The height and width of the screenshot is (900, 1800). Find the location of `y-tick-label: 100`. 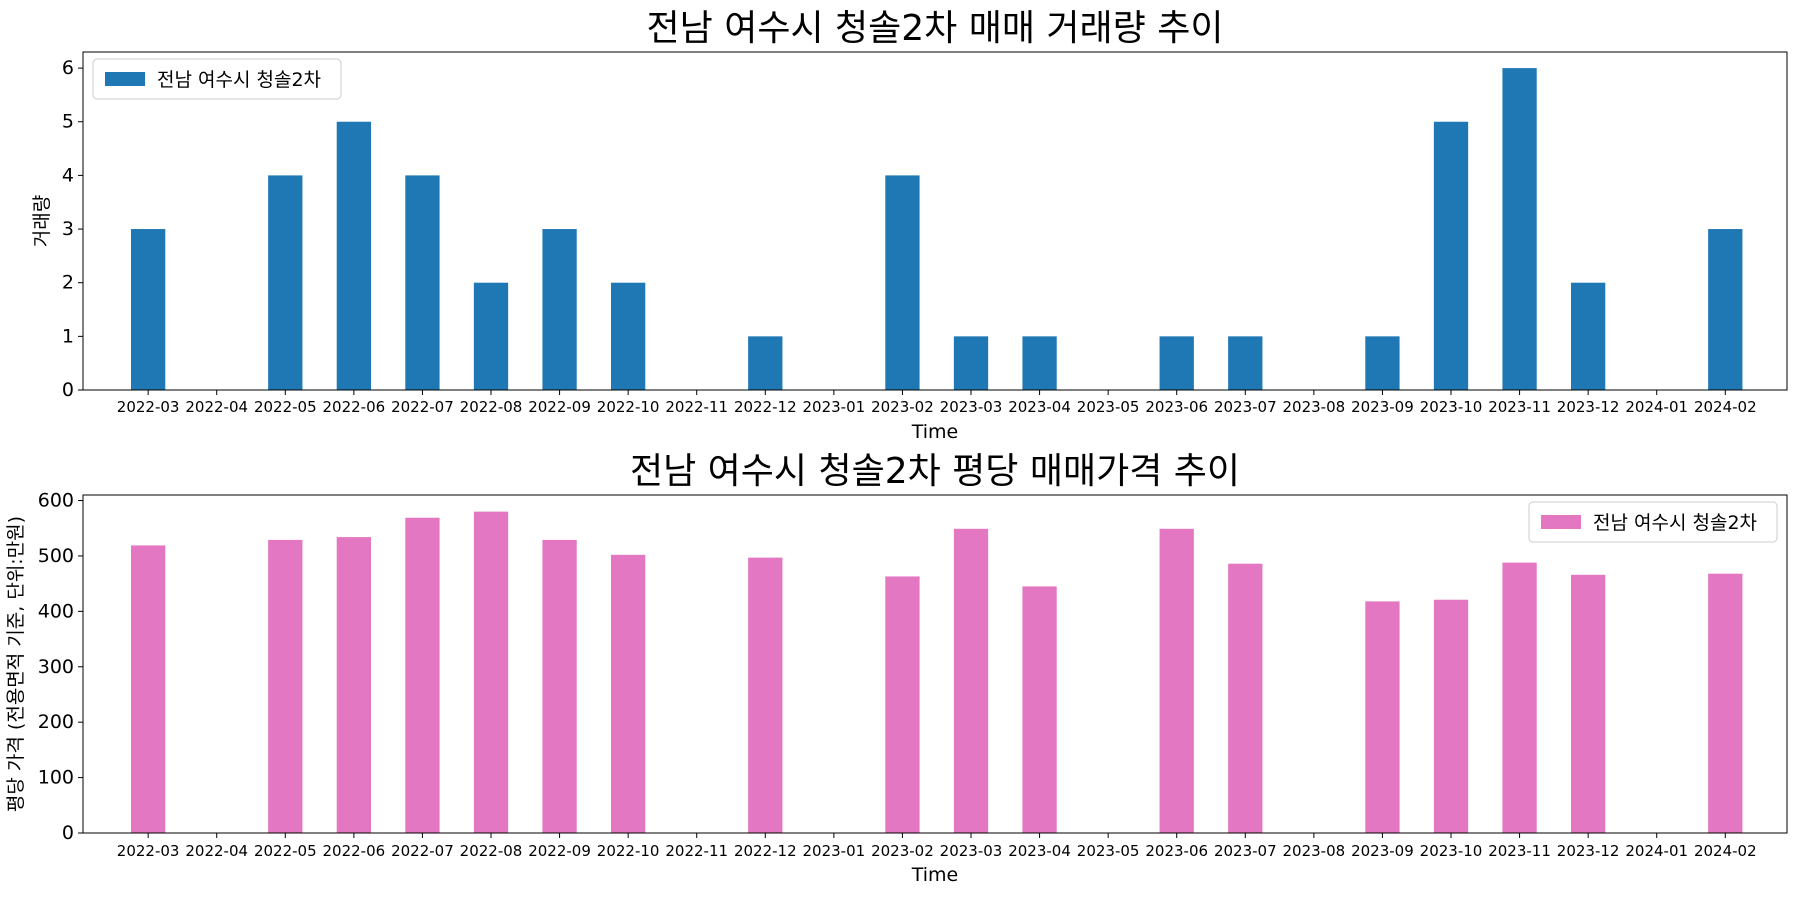

y-tick-label: 100 is located at coordinates (56, 778).